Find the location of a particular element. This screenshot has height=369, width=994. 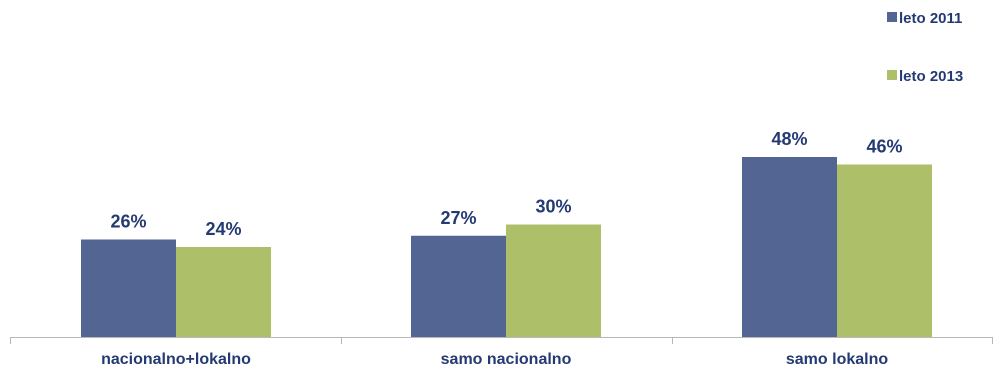

category-label-1: nacionalno+lokalno is located at coordinates (176, 359).